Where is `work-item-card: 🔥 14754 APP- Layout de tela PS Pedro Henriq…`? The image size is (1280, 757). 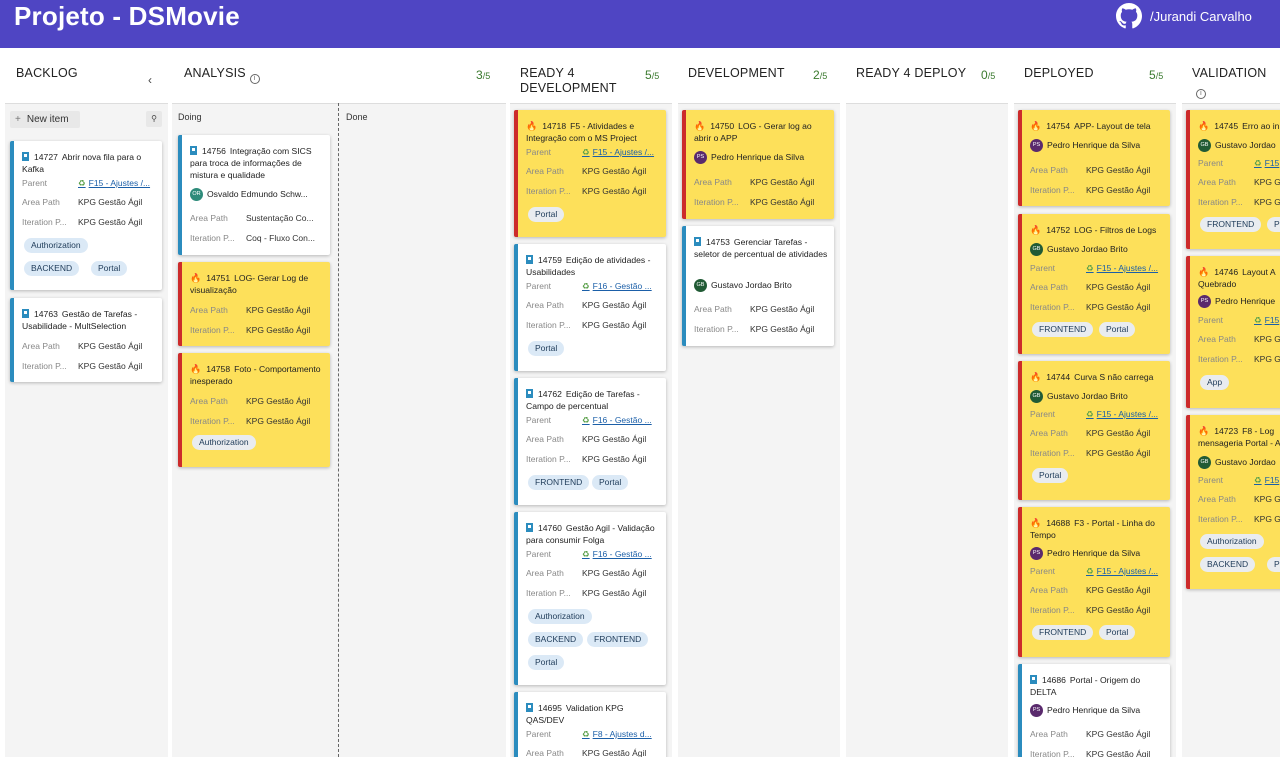 work-item-card: 🔥 14754 APP- Layout de tela PS Pedro Henriq… is located at coordinates (1094, 158).